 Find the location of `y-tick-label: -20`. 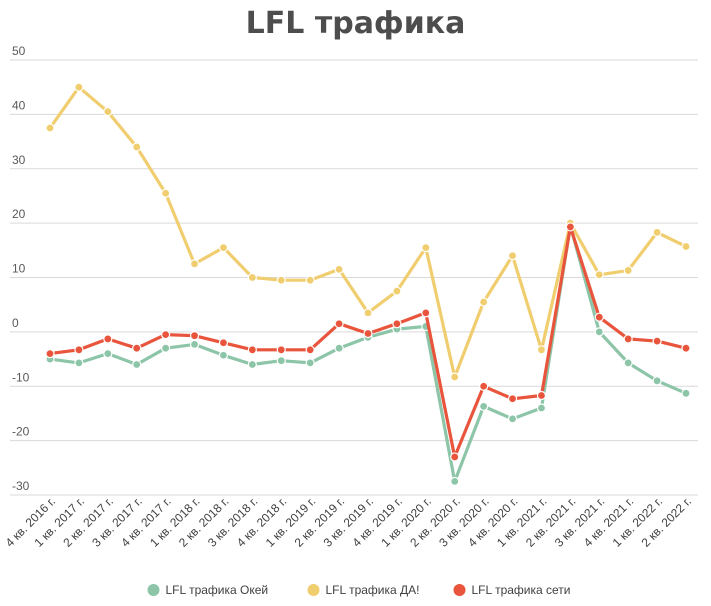

y-tick-label: -20 is located at coordinates (21, 432).